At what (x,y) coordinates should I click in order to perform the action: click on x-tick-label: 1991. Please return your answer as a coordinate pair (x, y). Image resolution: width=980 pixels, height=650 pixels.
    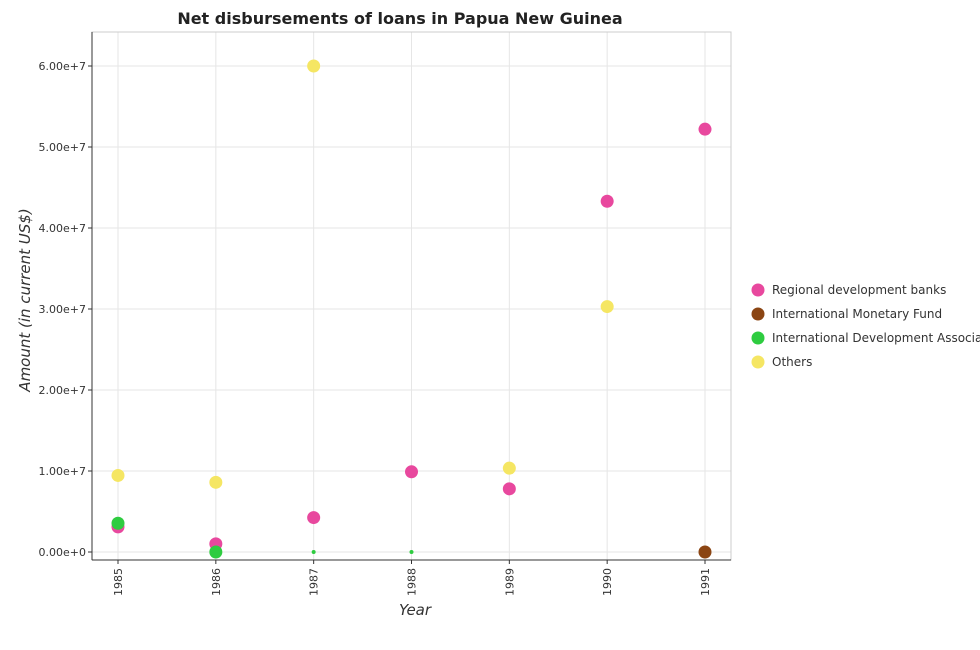
    Looking at the image, I should click on (705, 582).